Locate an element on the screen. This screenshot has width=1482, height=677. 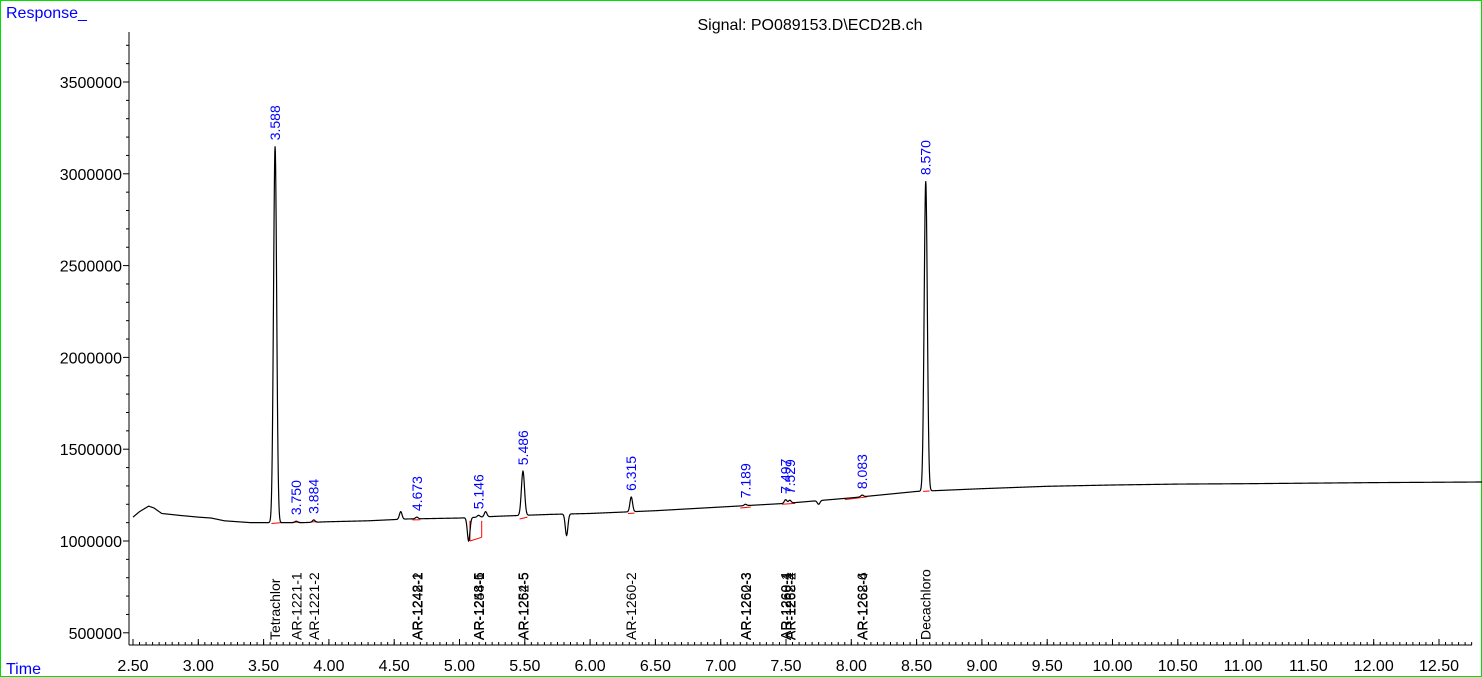
compound-label: AR-1254-5 is located at coordinates (523, 606).